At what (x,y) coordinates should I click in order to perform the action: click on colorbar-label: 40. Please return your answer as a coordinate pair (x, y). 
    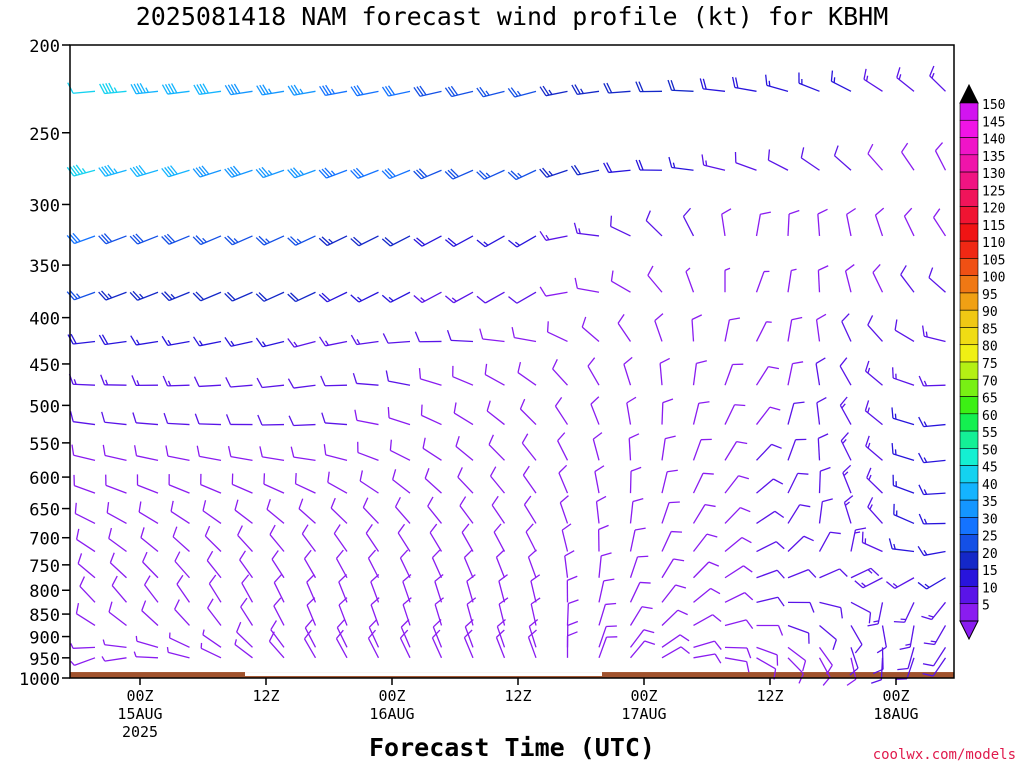
    Looking at the image, I should click on (990, 485).